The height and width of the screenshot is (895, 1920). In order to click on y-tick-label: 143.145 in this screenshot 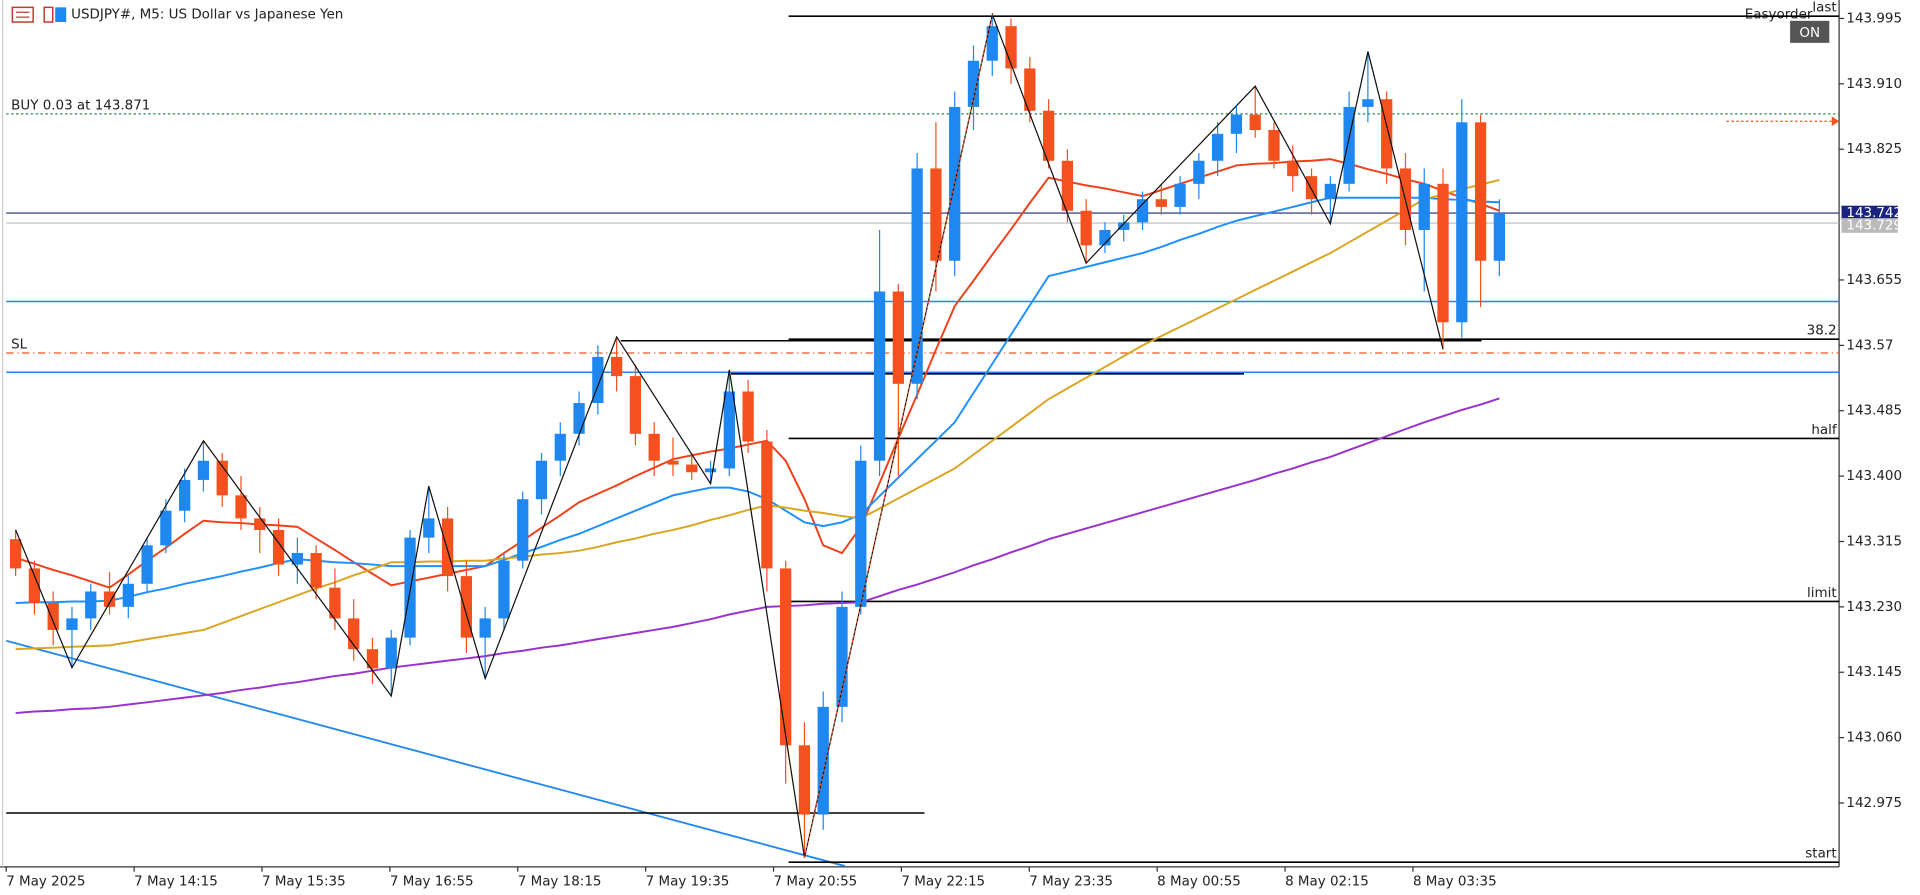, I will do `click(1874, 672)`.